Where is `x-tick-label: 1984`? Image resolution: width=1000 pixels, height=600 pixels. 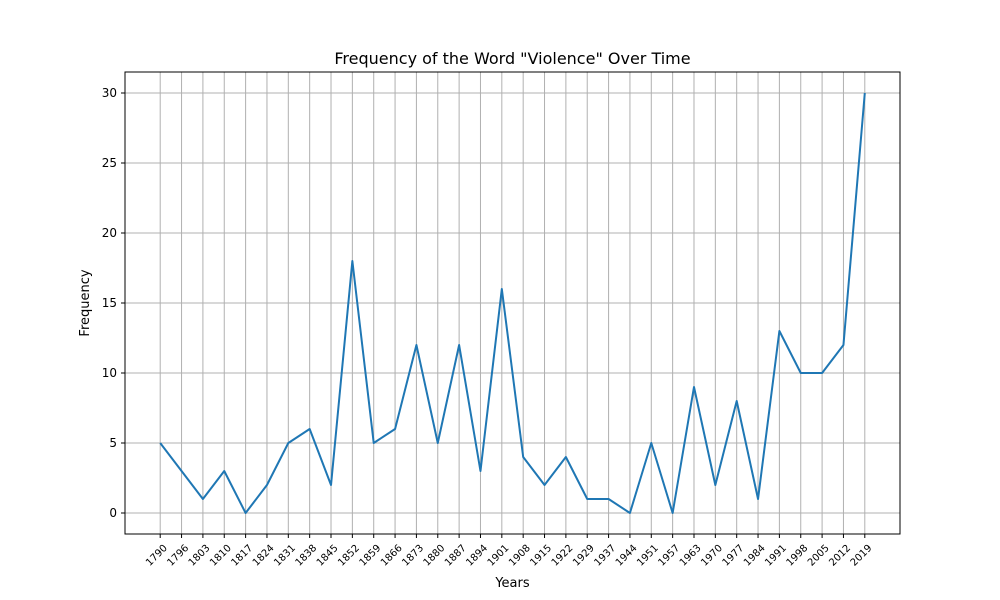 x-tick-label: 1984 is located at coordinates (755, 556).